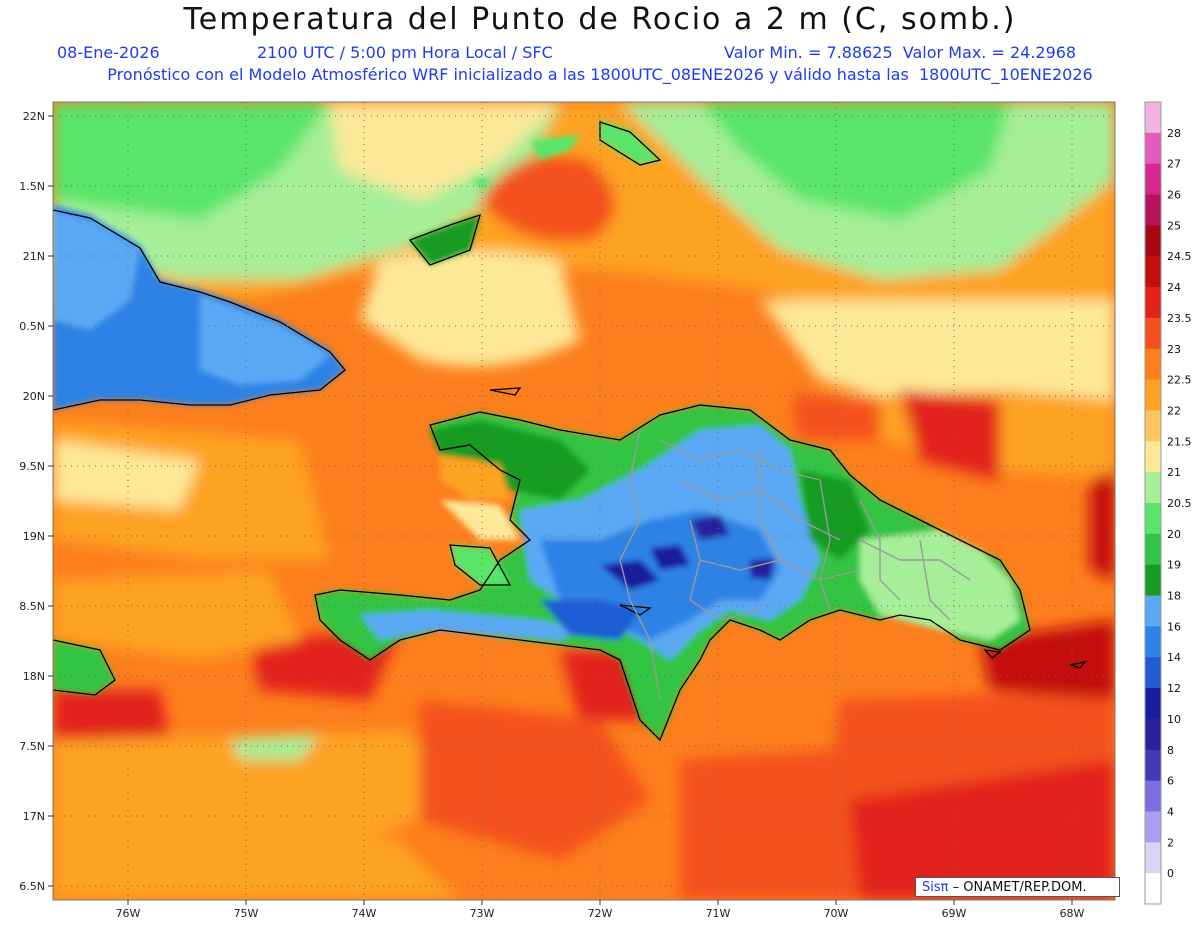  Describe the element at coordinates (1174, 472) in the screenshot. I see `colorbar-label: 21` at that location.